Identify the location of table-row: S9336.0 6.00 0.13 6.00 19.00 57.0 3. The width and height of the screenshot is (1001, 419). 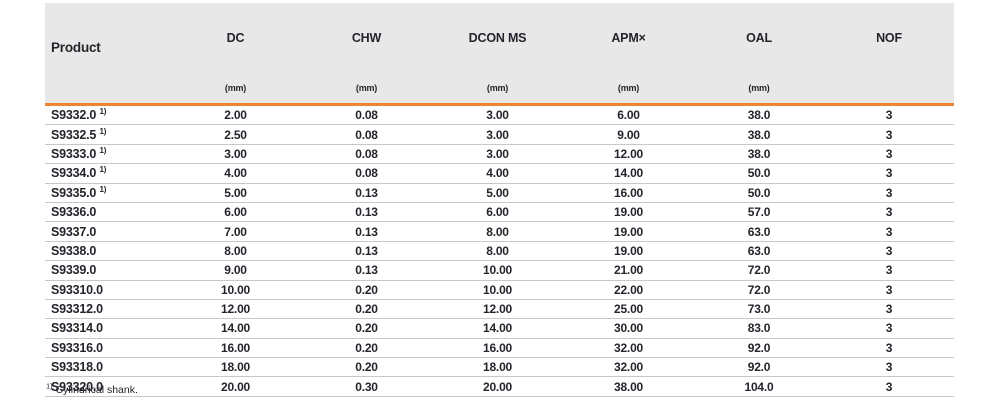
(499, 212).